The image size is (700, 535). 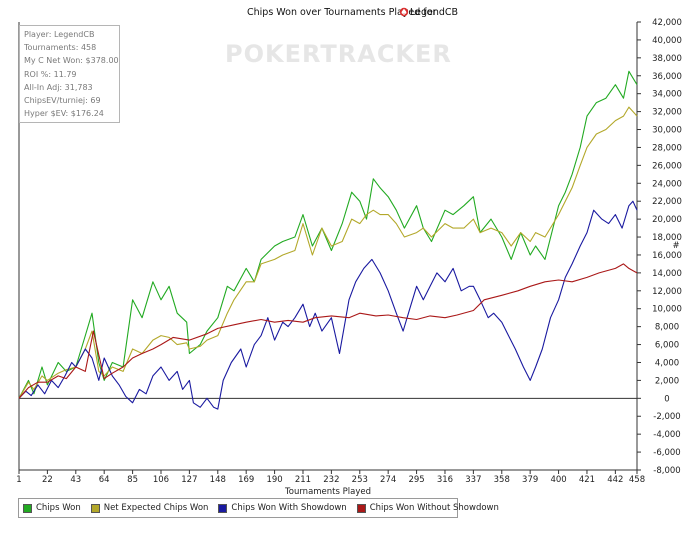 I want to click on stat-chipsev: ChipsEV/turniej: 69, so click(x=62, y=101).